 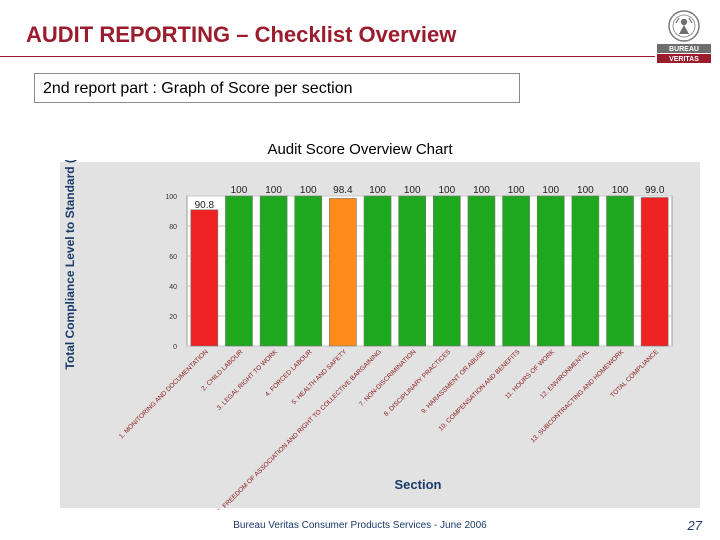 I want to click on logo-bottom-text: VERITAS, so click(x=684, y=59).